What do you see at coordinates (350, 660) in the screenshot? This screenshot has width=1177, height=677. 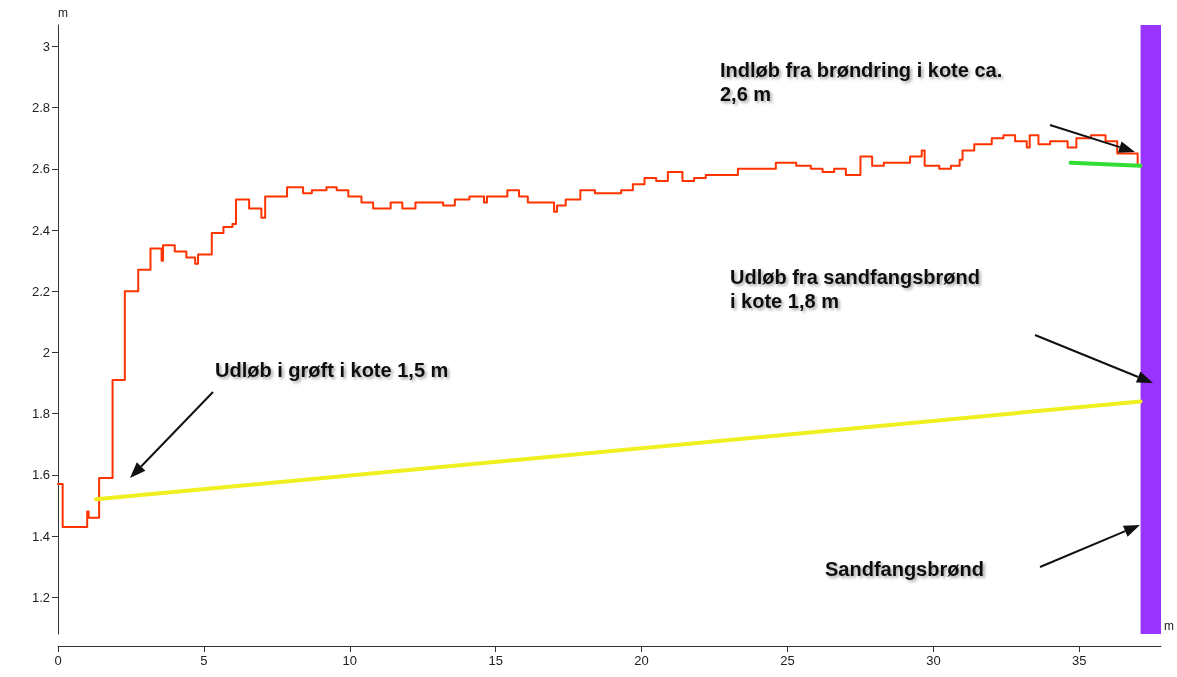 I see `x-tick-label: 10` at bounding box center [350, 660].